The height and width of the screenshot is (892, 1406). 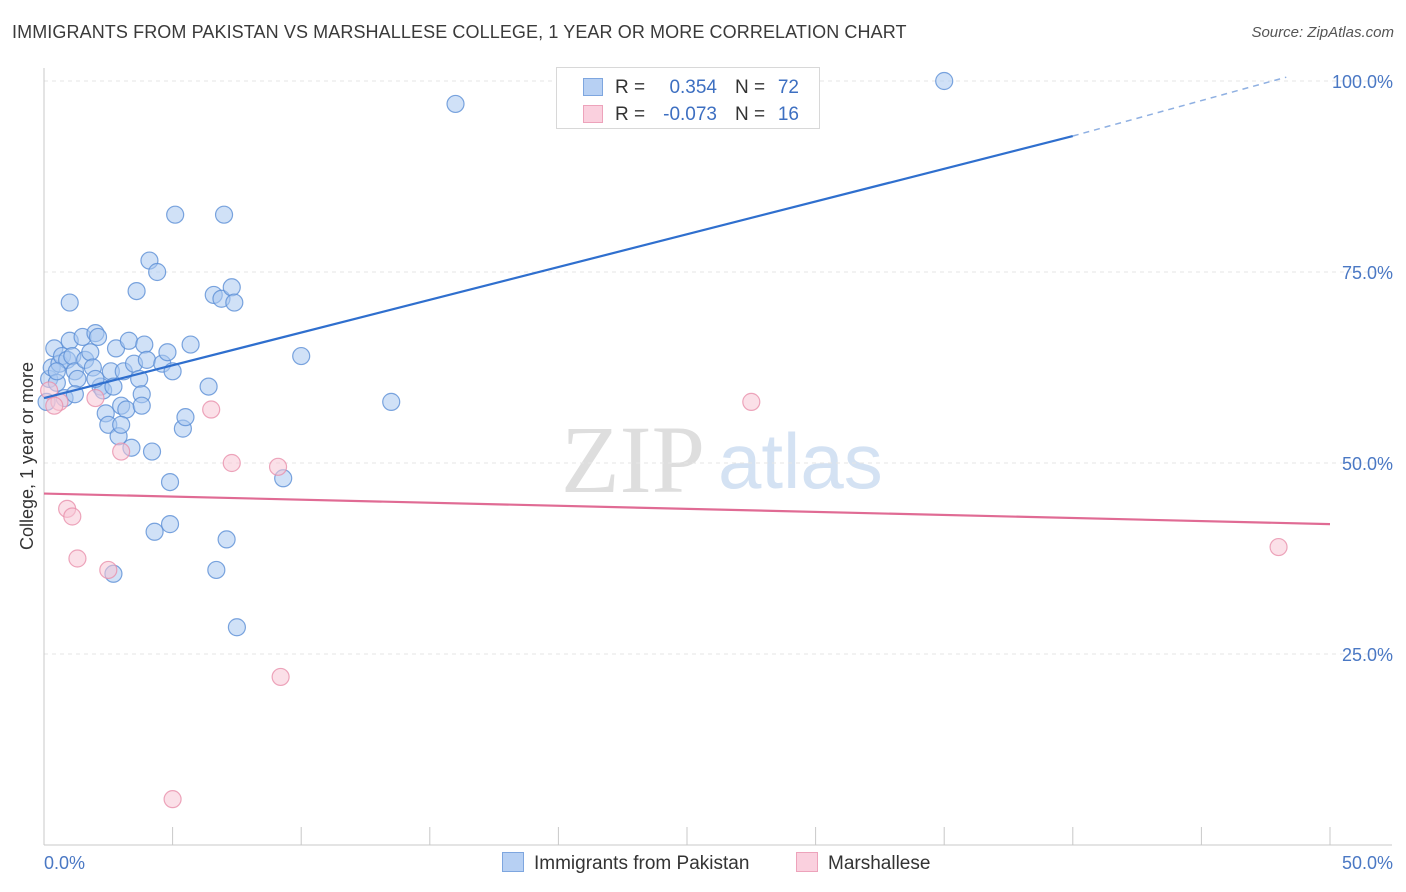 I want to click on legend-row-pakistan: R = 0.354 N = 72, so click(x=688, y=87).